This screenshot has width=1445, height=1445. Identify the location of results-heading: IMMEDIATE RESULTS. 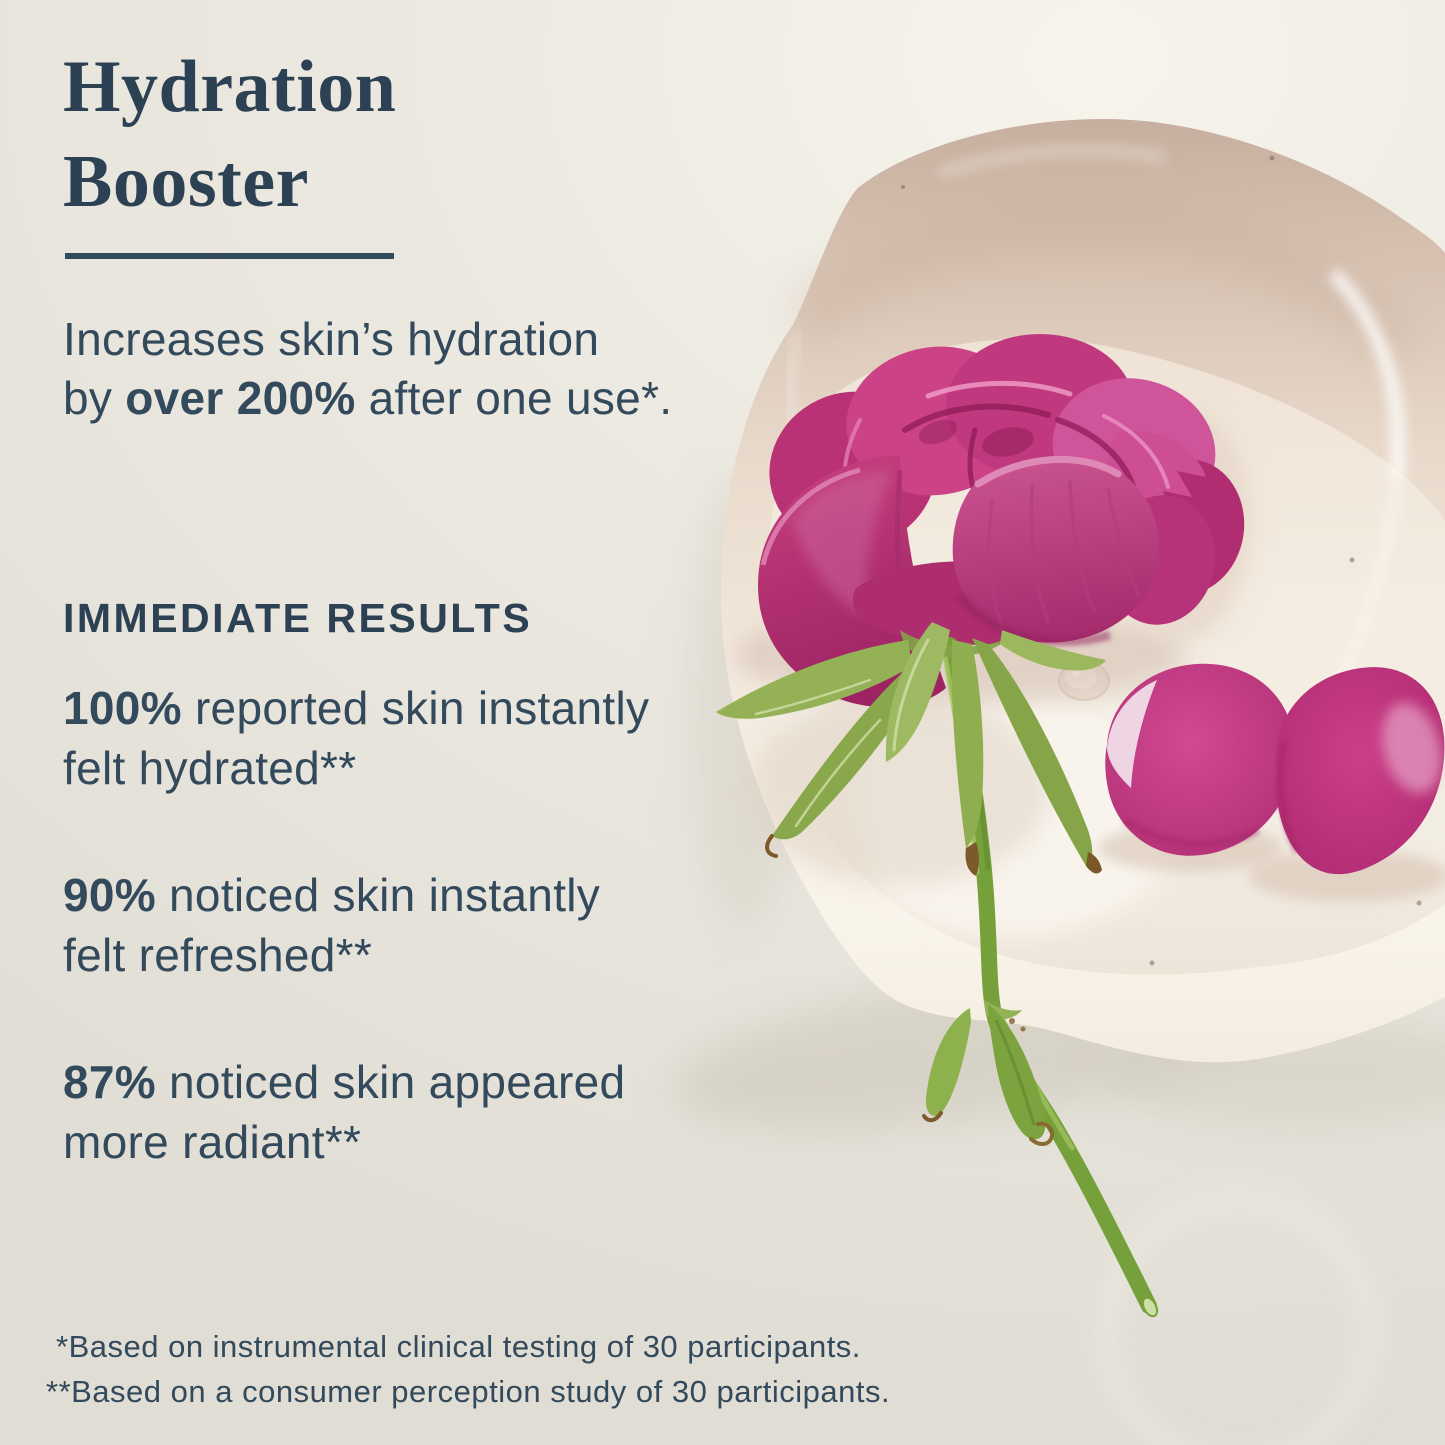
(298, 618).